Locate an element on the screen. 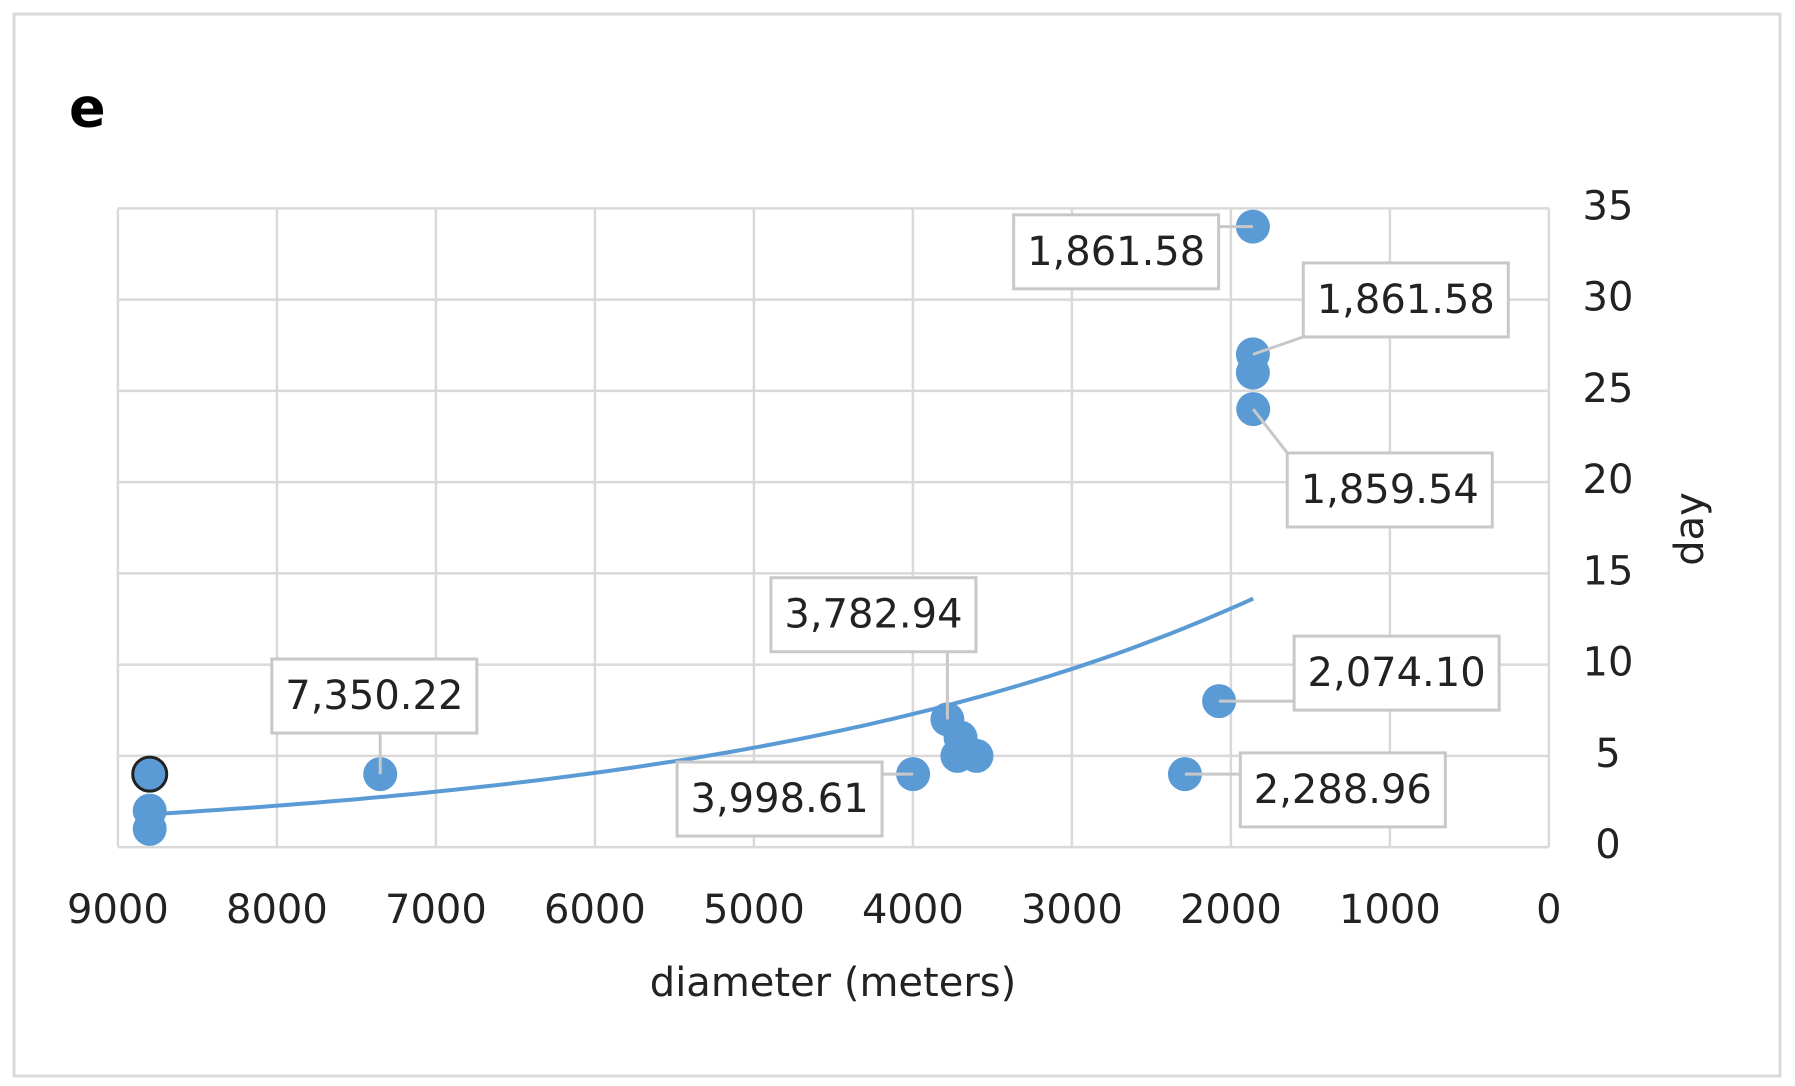  data-label: 3,998.61 is located at coordinates (780, 799).